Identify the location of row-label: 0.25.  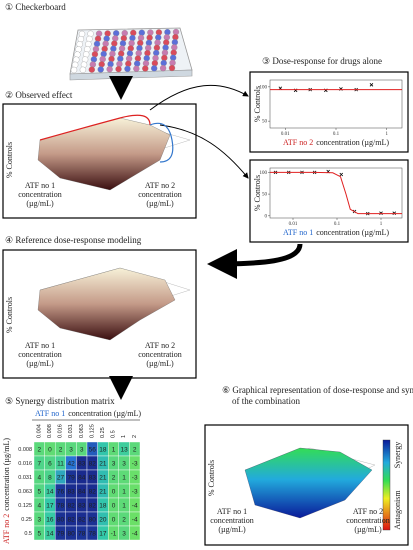
(26, 520).